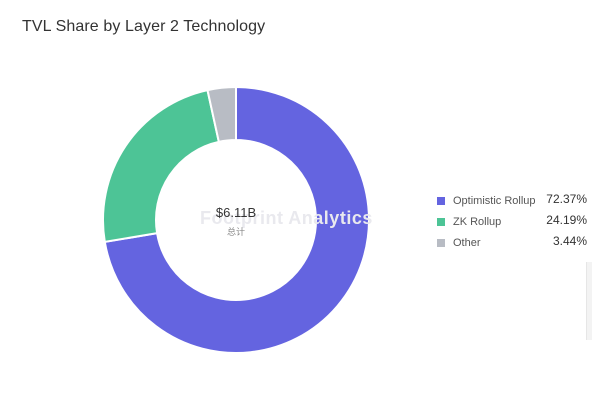 This screenshot has width=592, height=400. Describe the element at coordinates (236, 232) in the screenshot. I see `center-total-label: 总计` at that location.